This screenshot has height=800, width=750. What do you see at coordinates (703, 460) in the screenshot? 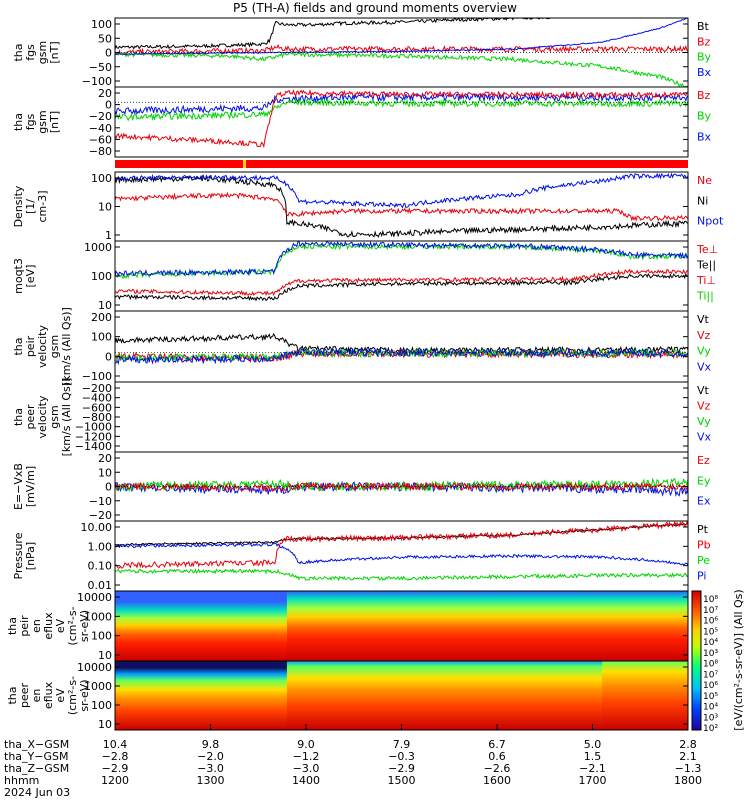
I see `legend-entry: Ez` at bounding box center [703, 460].